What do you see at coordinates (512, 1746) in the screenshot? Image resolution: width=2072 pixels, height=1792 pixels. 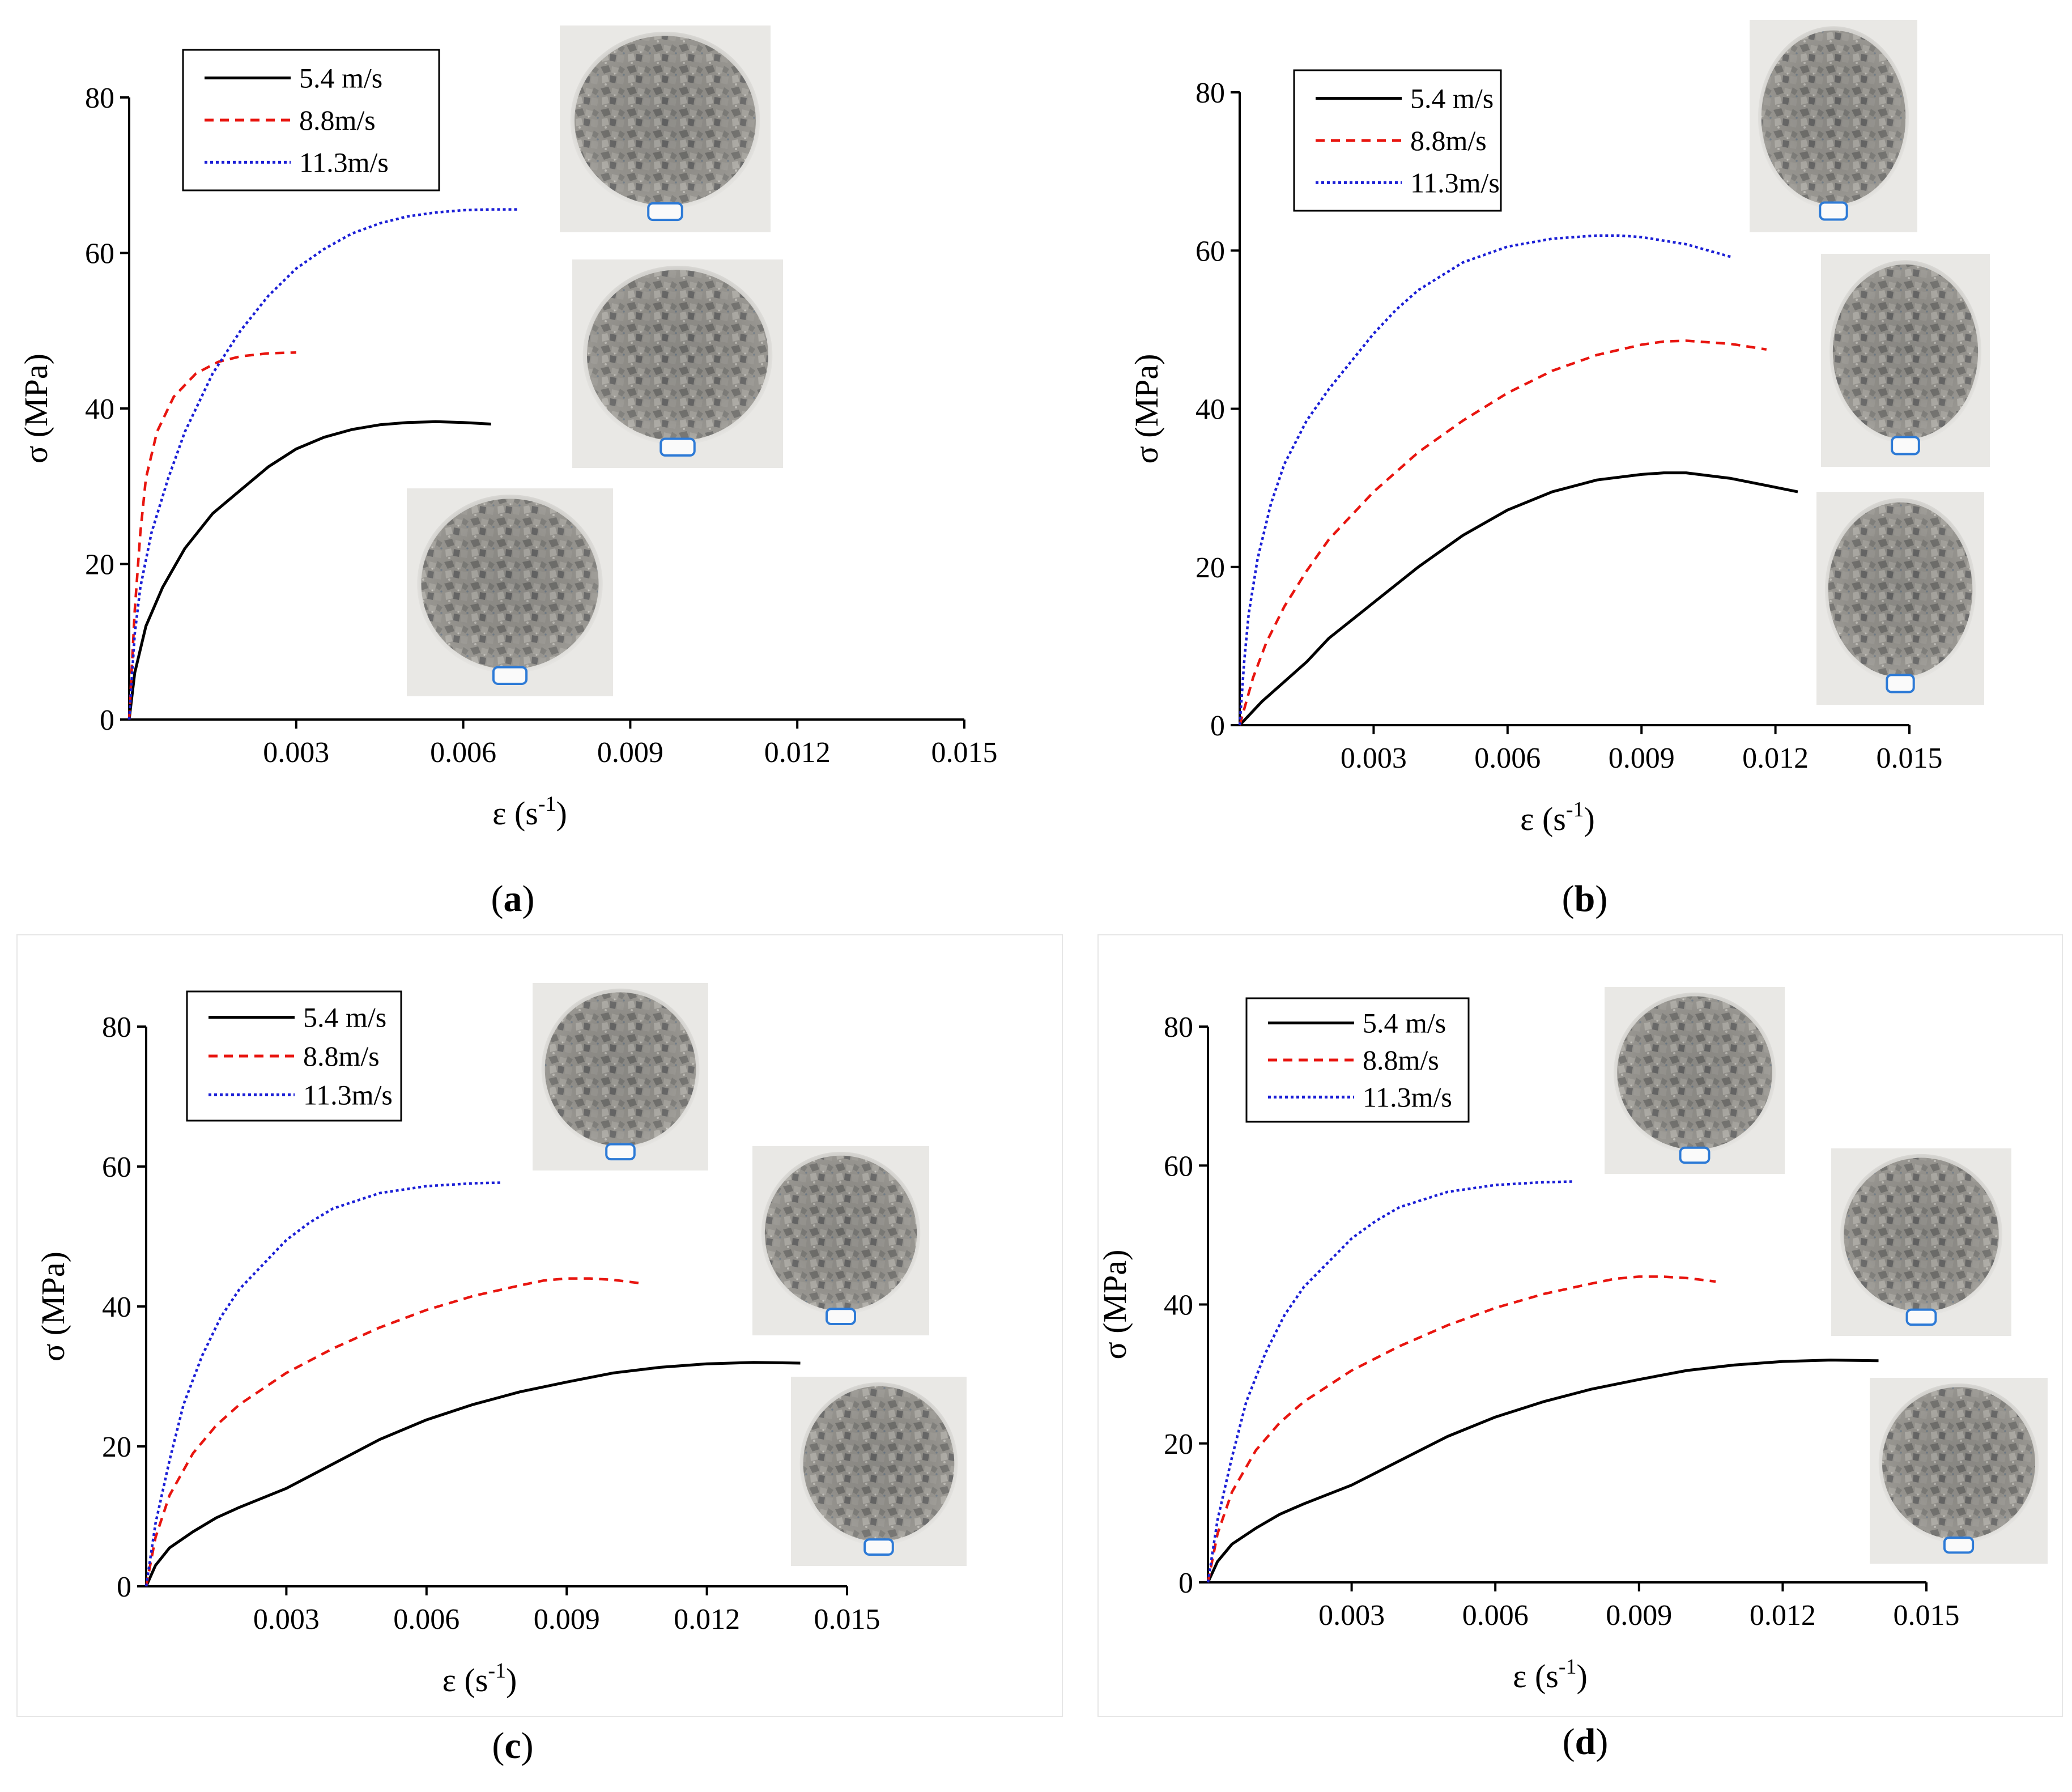 I see `panel-label: (c)` at bounding box center [512, 1746].